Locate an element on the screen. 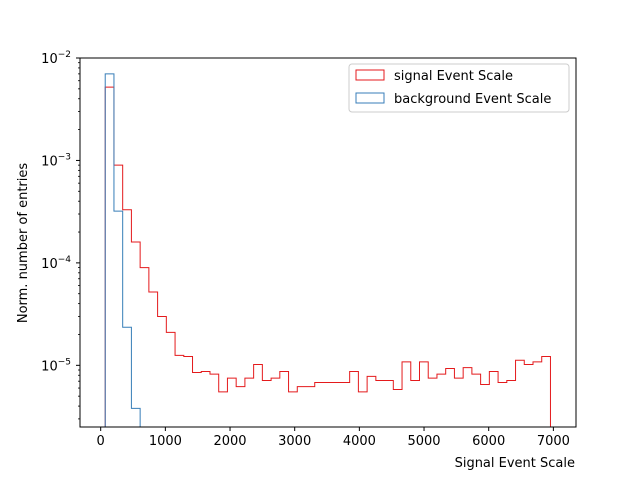 This screenshot has width=640, height=484. y-axis-label: Norm. number of entries is located at coordinates (23, 243).